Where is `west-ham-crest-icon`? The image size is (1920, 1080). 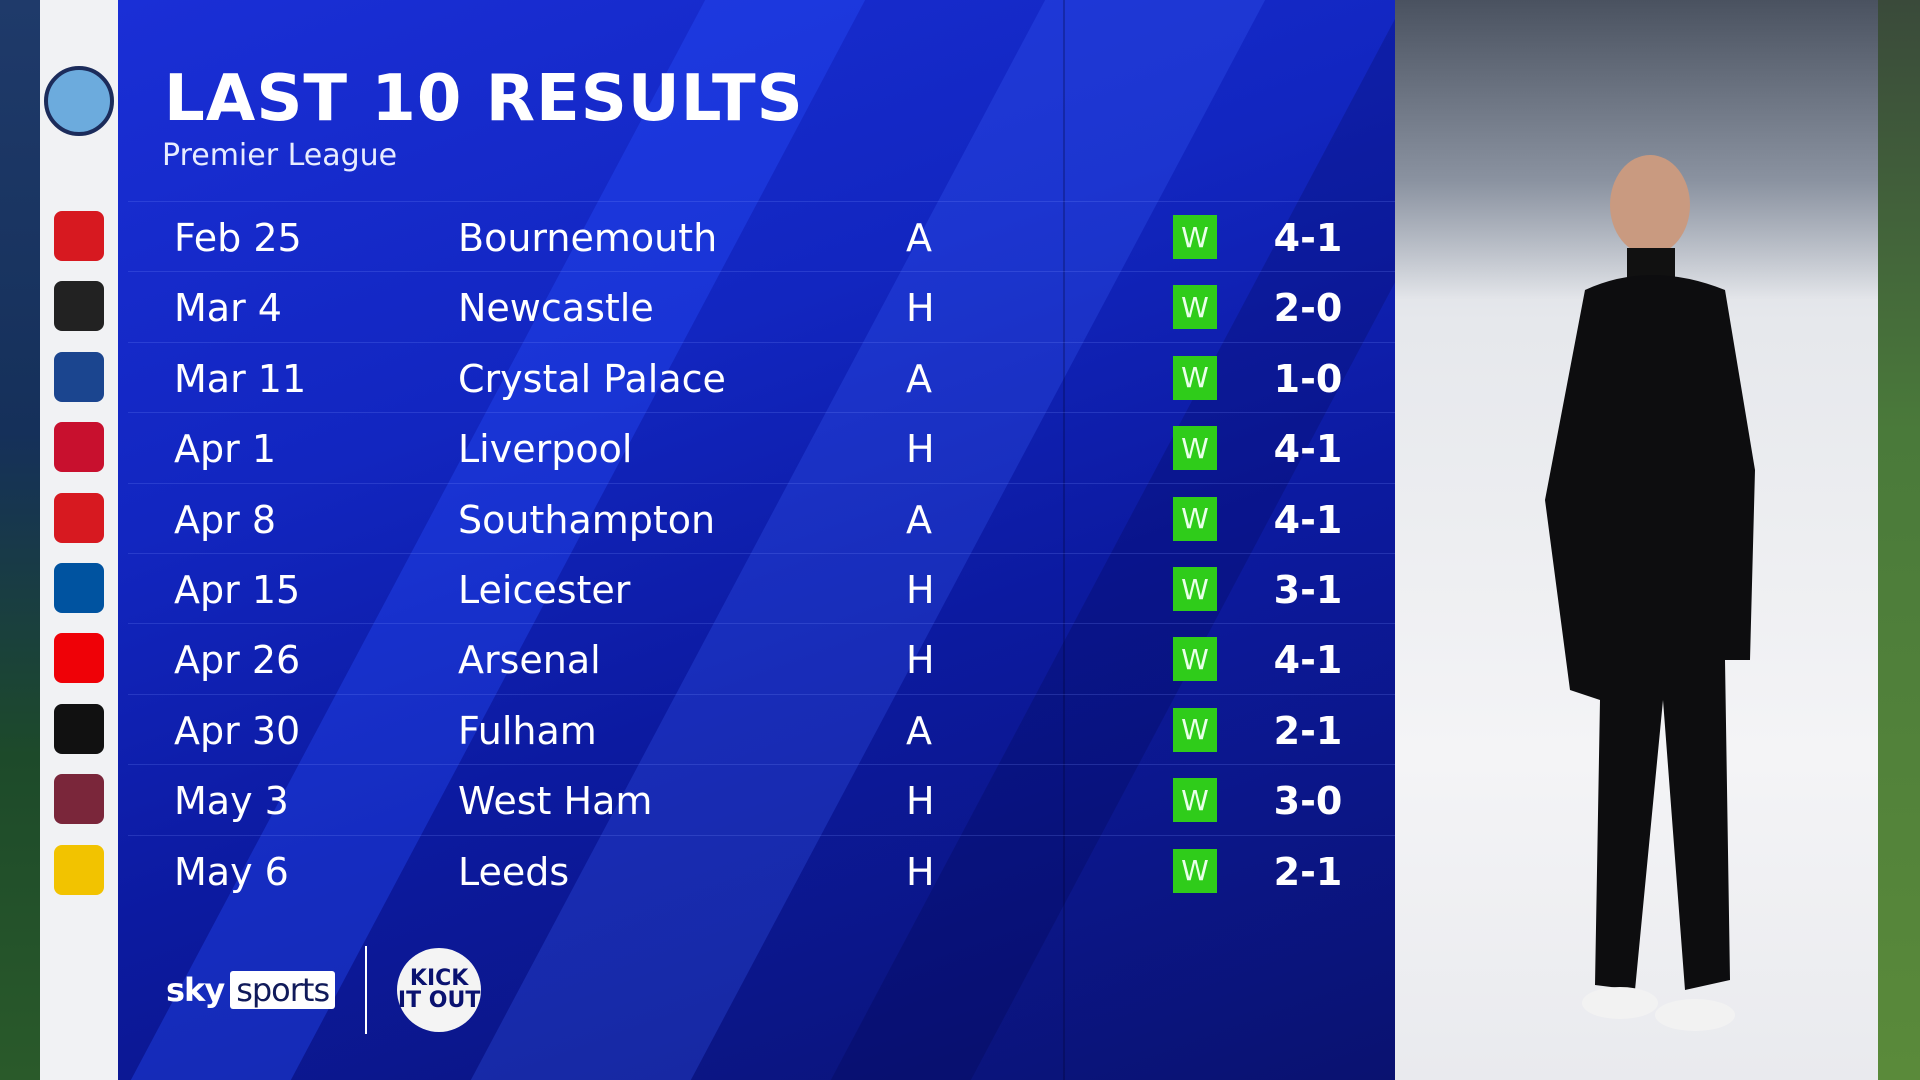 west-ham-crest-icon is located at coordinates (79, 799).